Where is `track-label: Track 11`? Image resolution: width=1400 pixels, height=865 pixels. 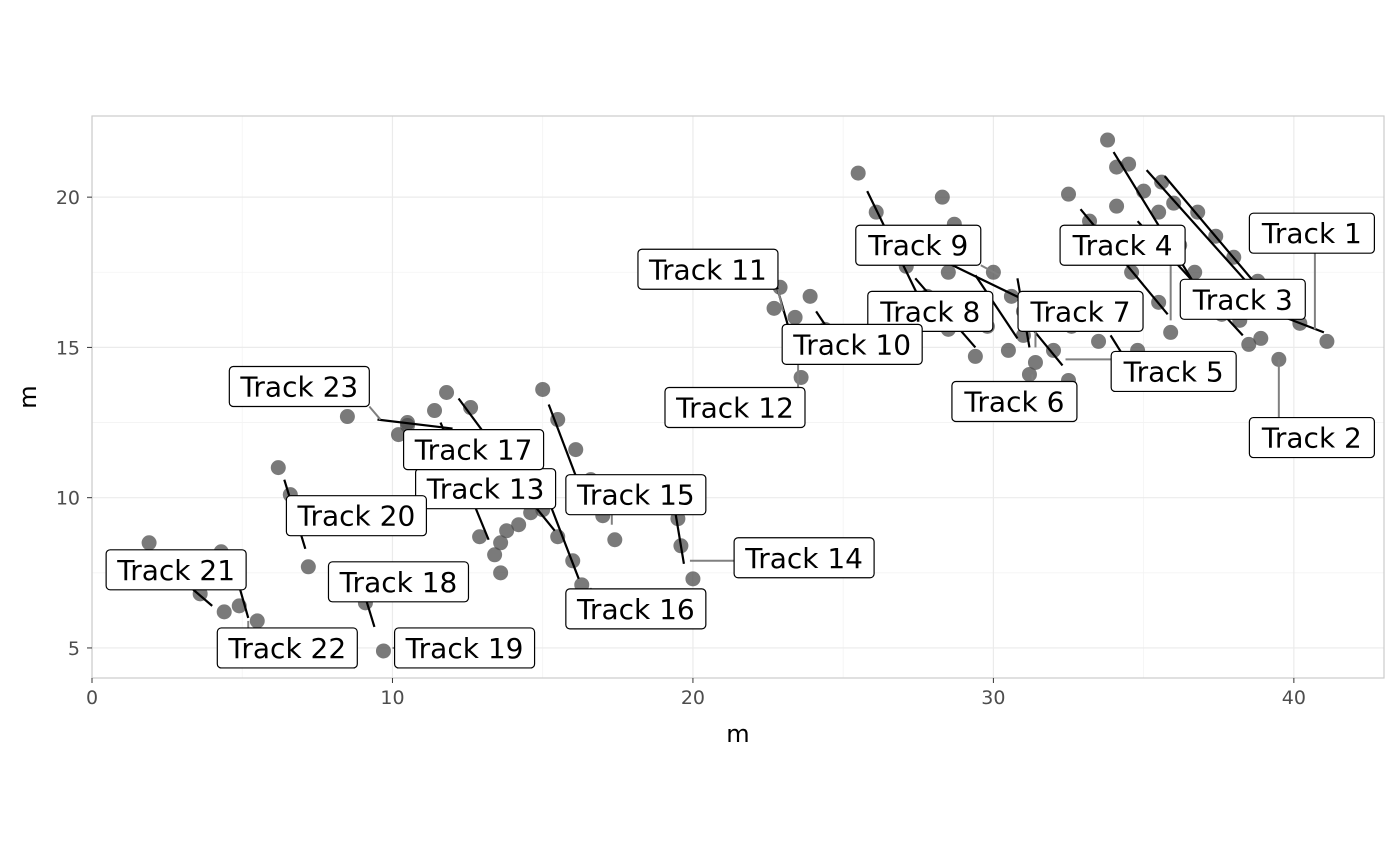
track-label: Track 11 is located at coordinates (707, 269).